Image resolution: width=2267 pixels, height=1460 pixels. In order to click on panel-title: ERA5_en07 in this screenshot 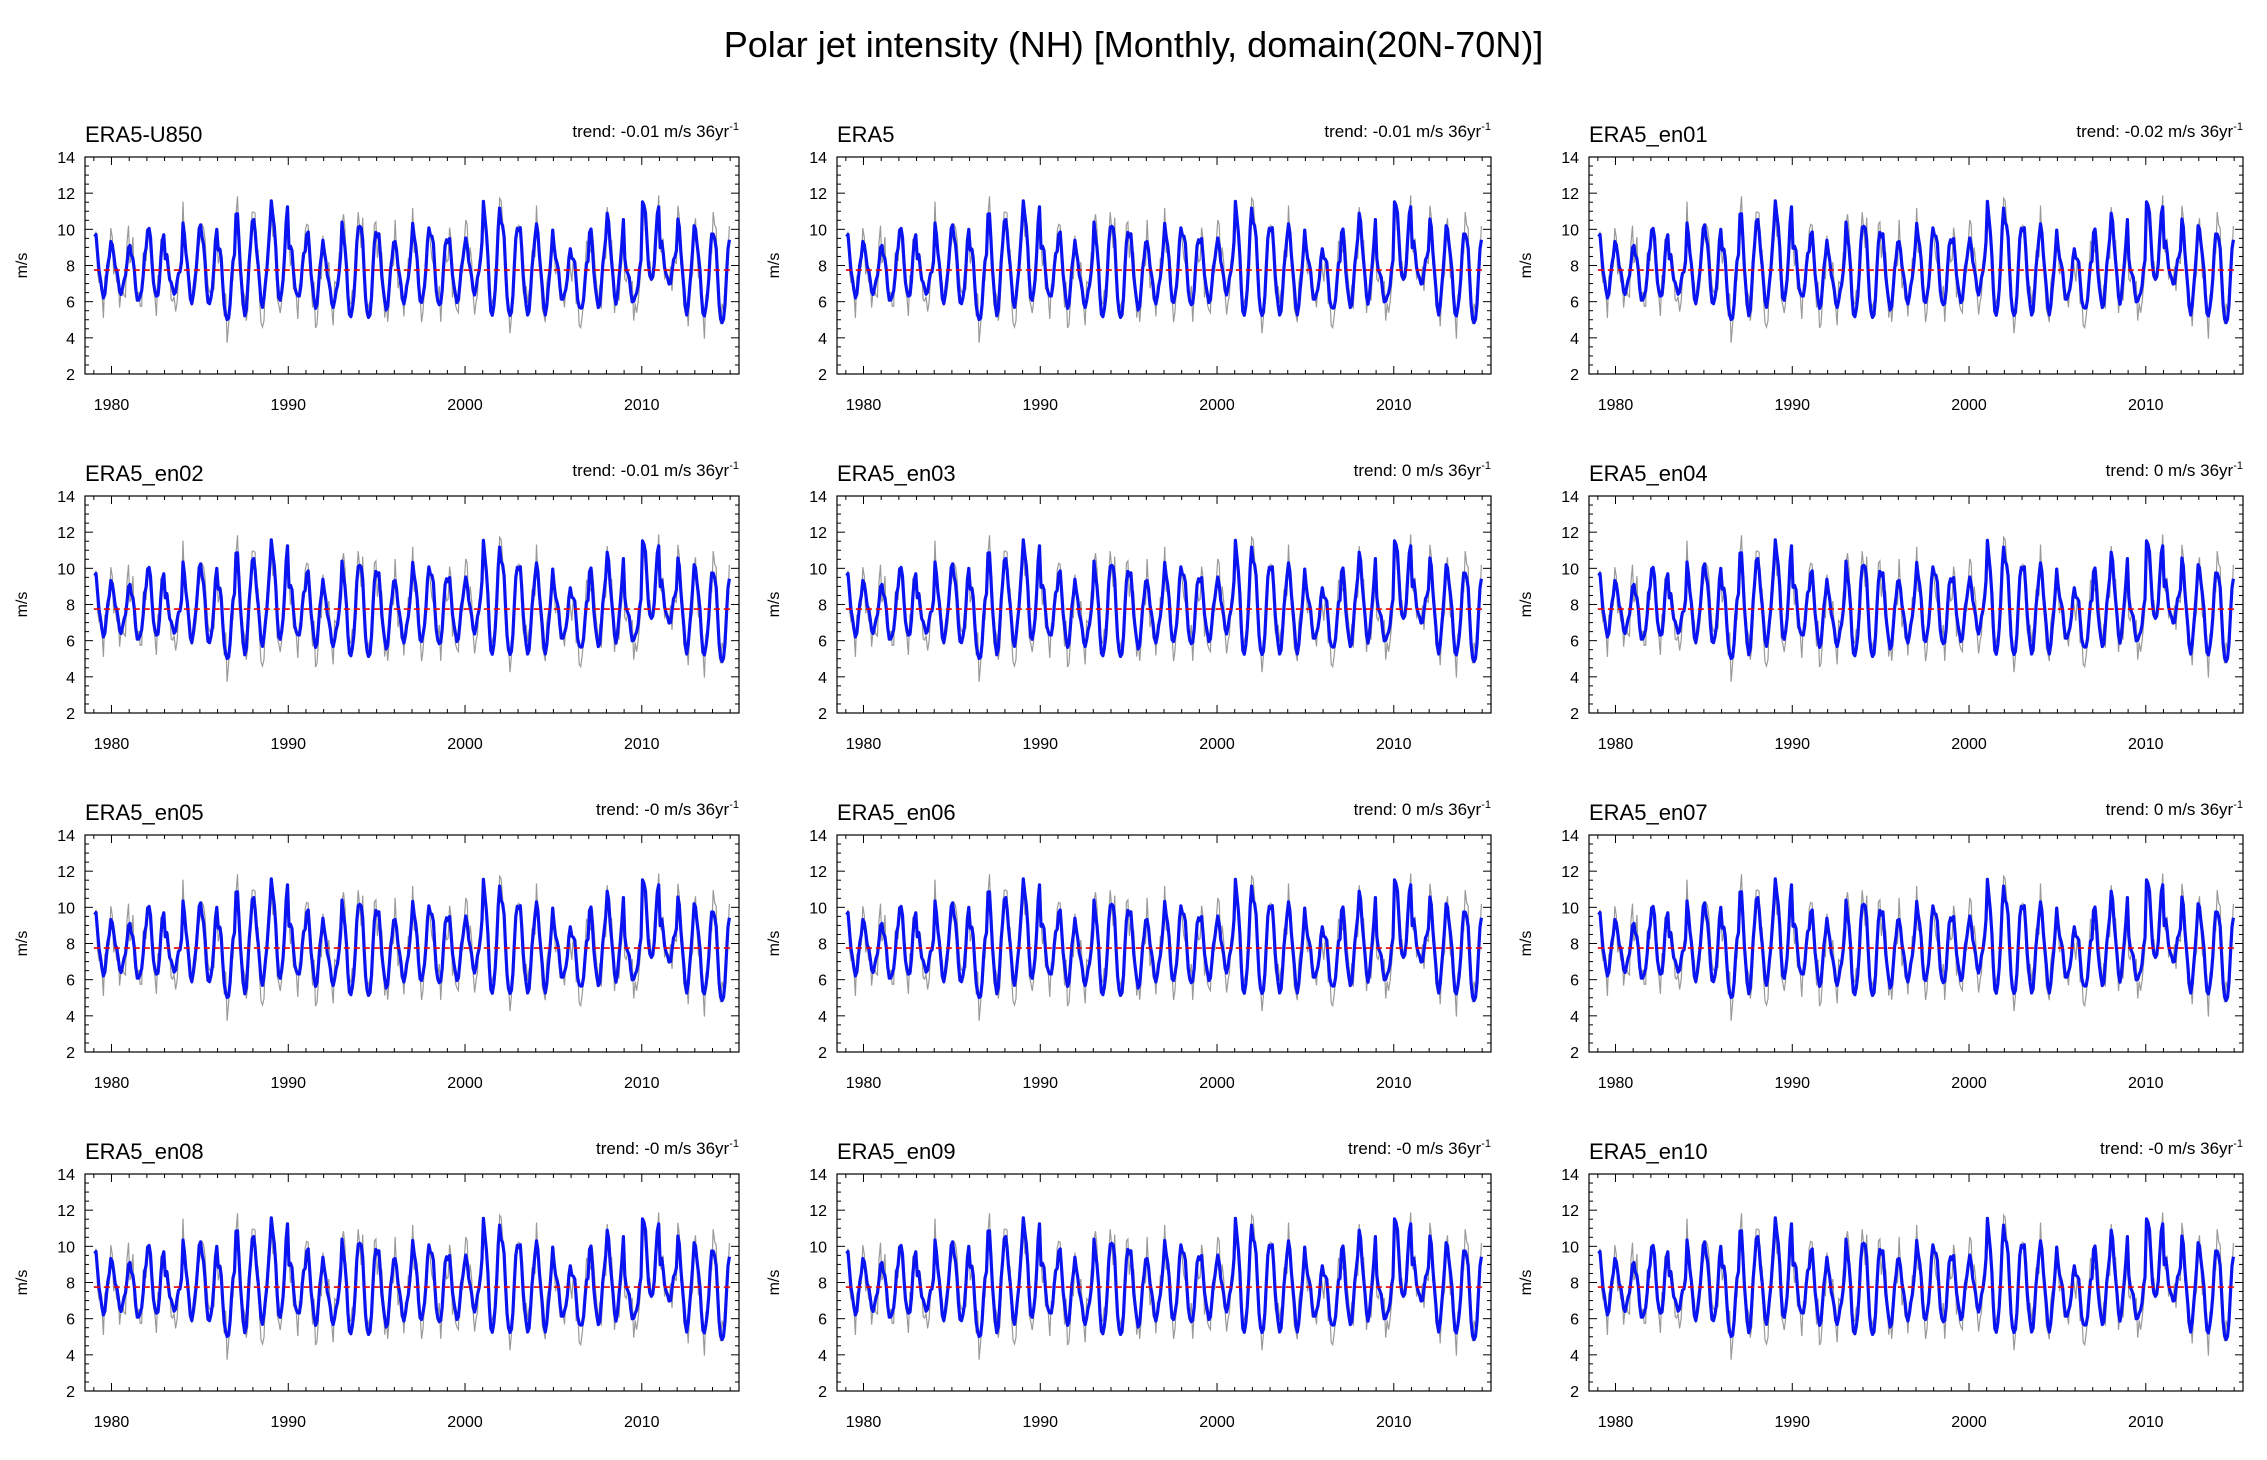, I will do `click(1648, 812)`.